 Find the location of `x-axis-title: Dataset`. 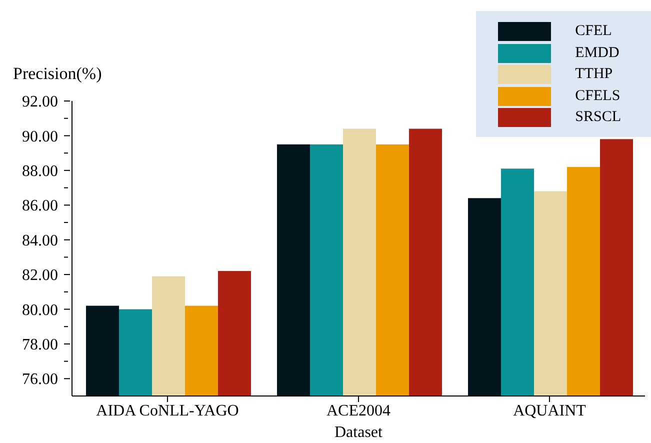

x-axis-title: Dataset is located at coordinates (359, 432).